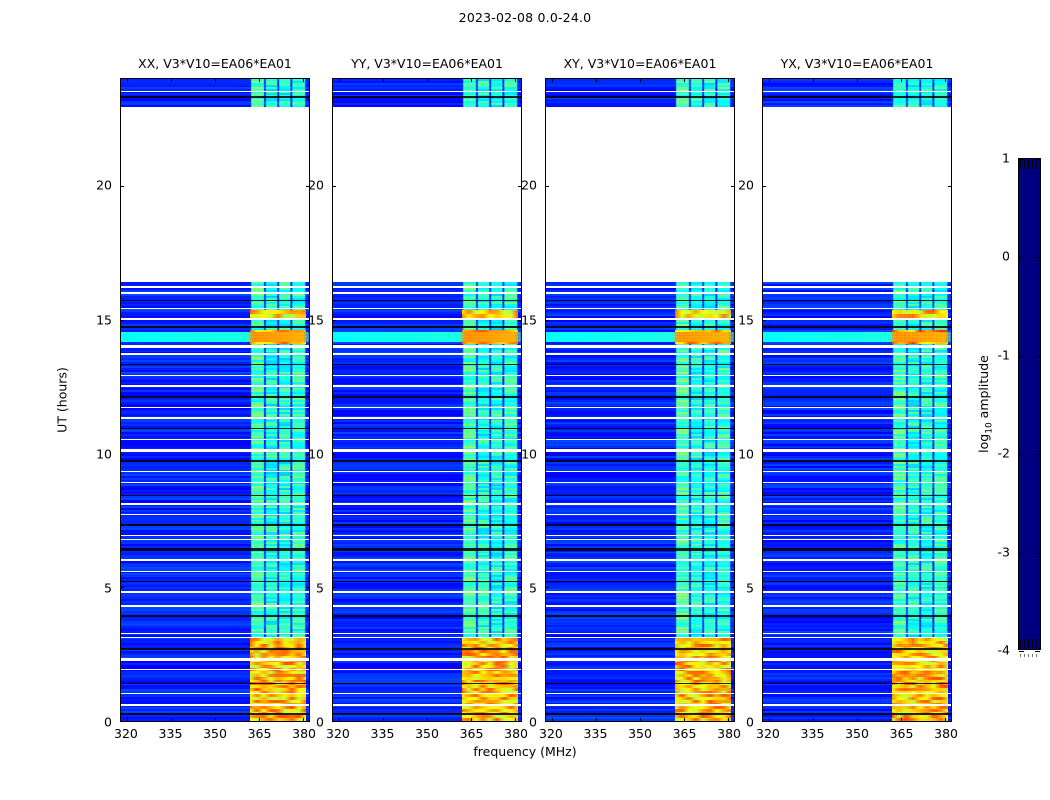 This screenshot has height=800, width=1050. I want to click on colorbar, so click(1029, 405).